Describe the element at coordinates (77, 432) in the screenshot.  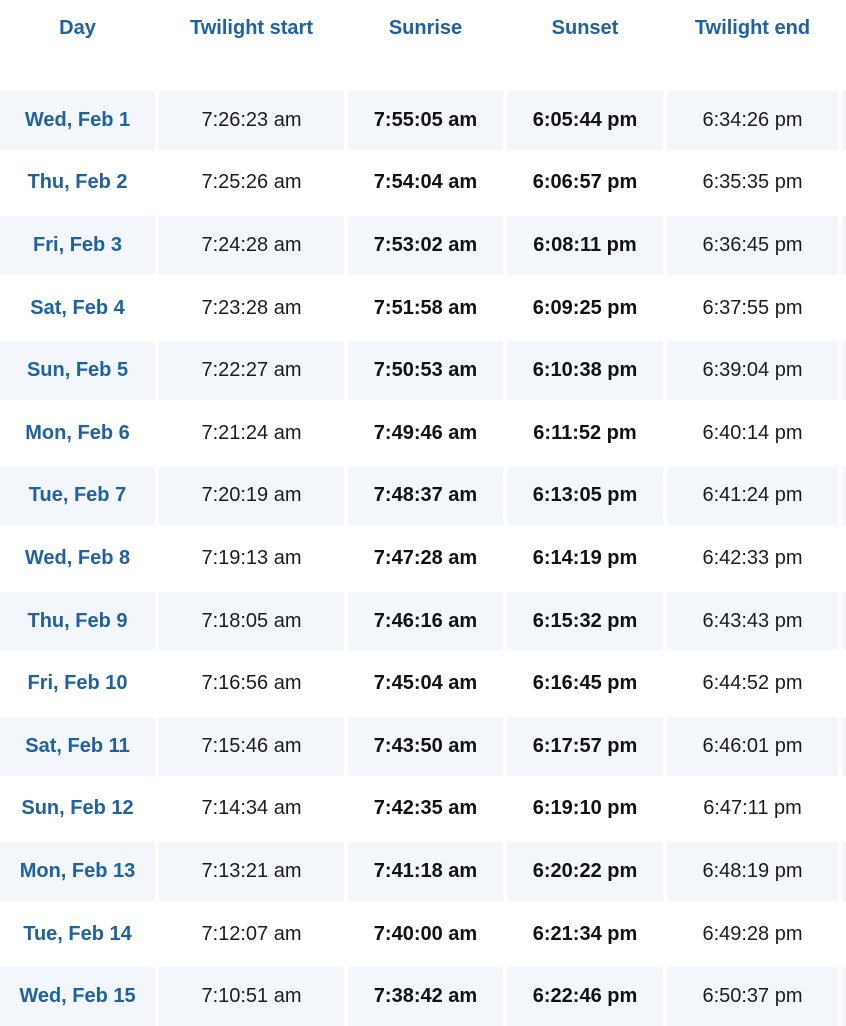
I see `cell-day: Mon, Feb 6` at that location.